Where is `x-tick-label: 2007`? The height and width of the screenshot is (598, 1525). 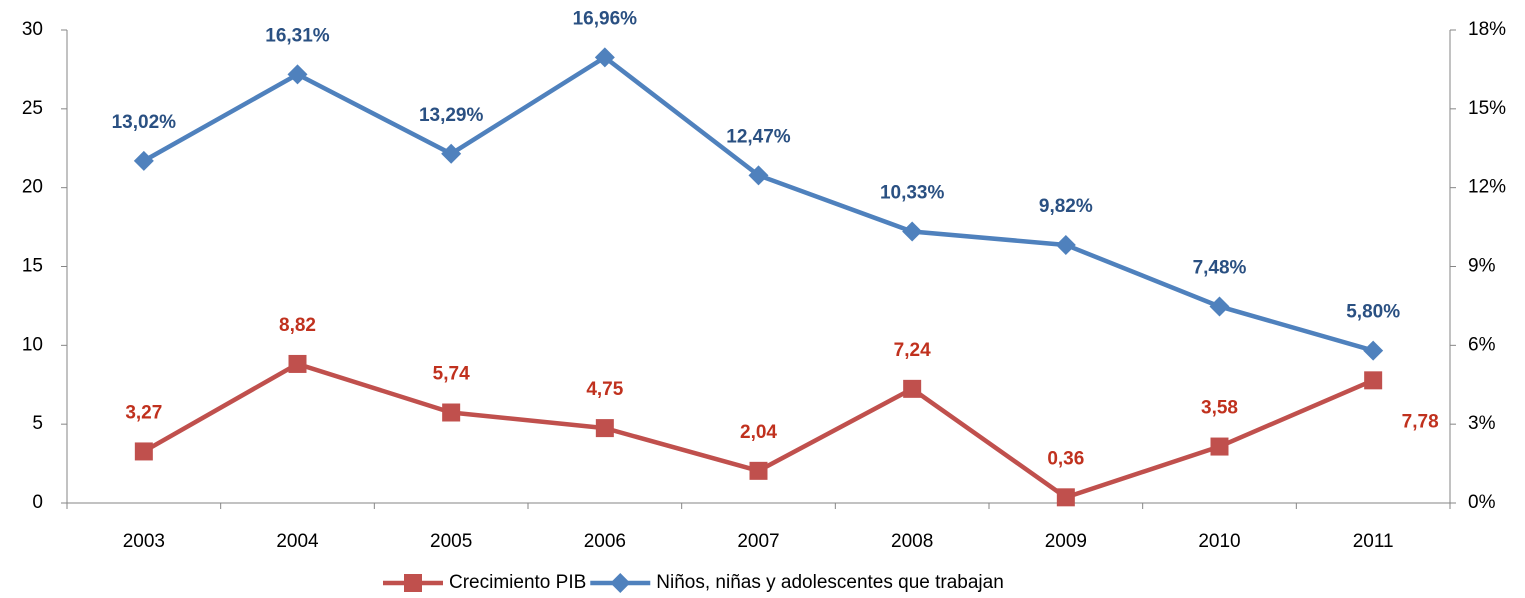
x-tick-label: 2007 is located at coordinates (758, 541).